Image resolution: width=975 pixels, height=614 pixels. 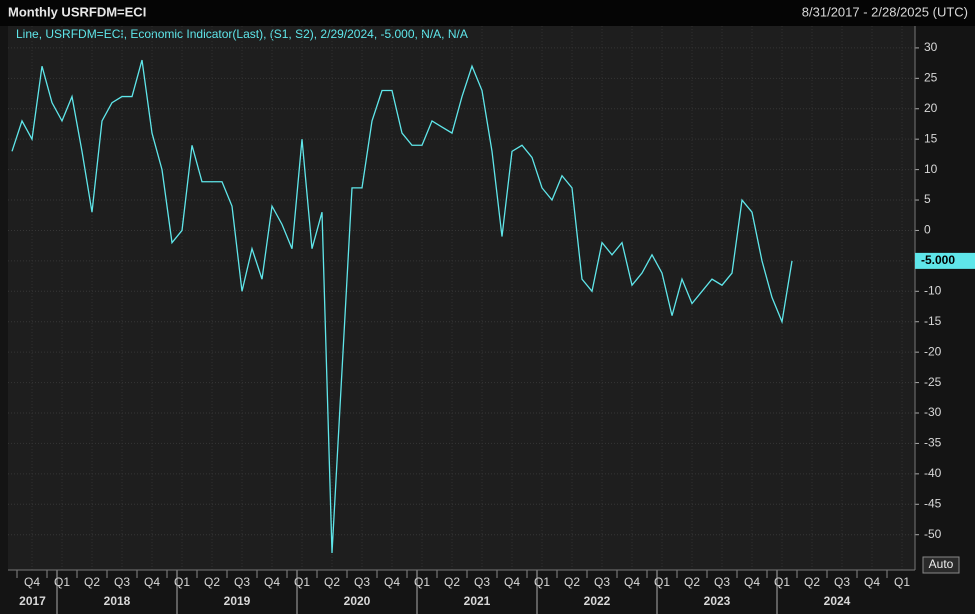 What do you see at coordinates (931, 108) in the screenshot?
I see `y-tick-label: 20` at bounding box center [931, 108].